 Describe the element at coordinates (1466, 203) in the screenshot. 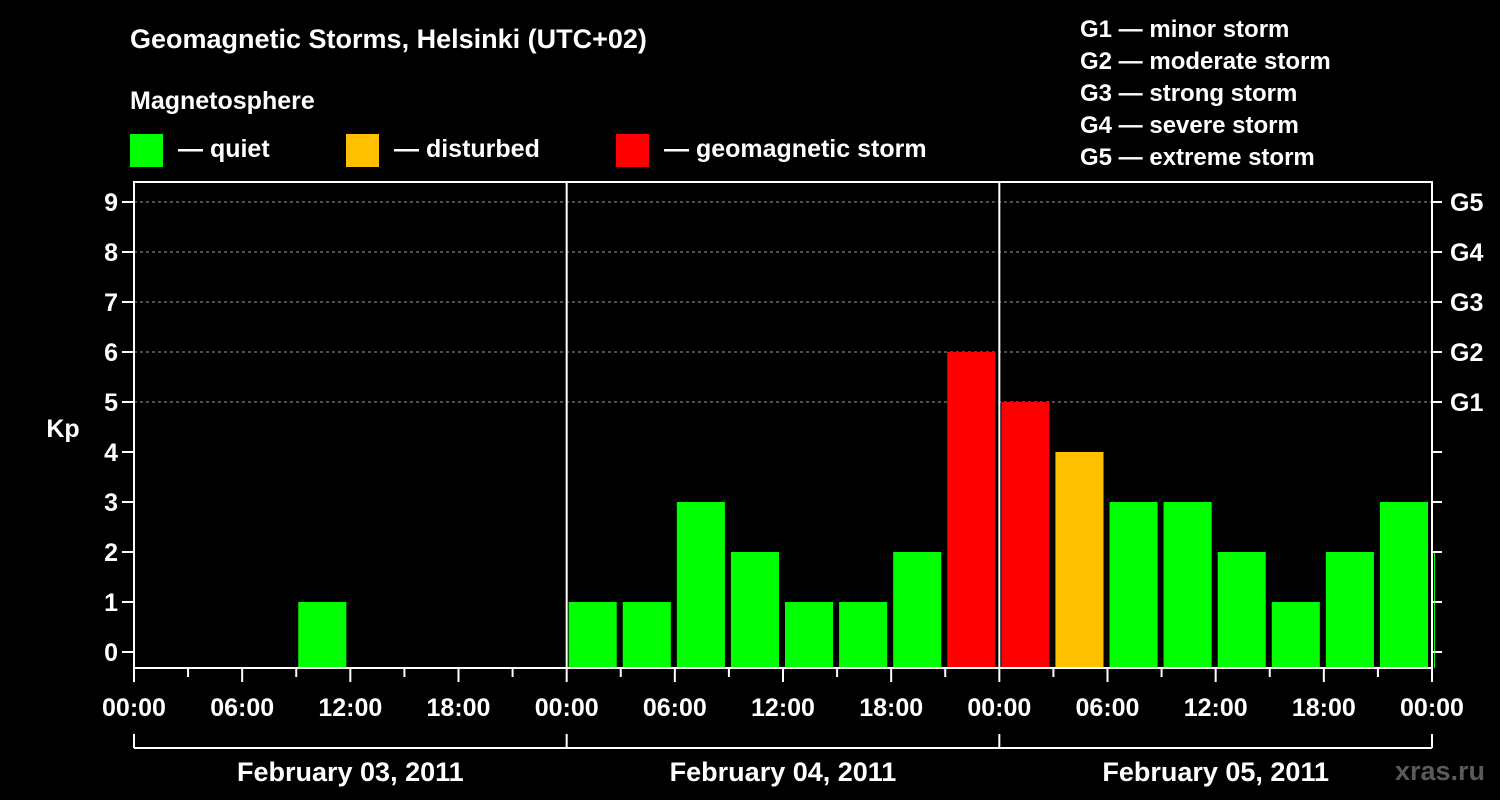

I see `right-axis-label: G5` at that location.